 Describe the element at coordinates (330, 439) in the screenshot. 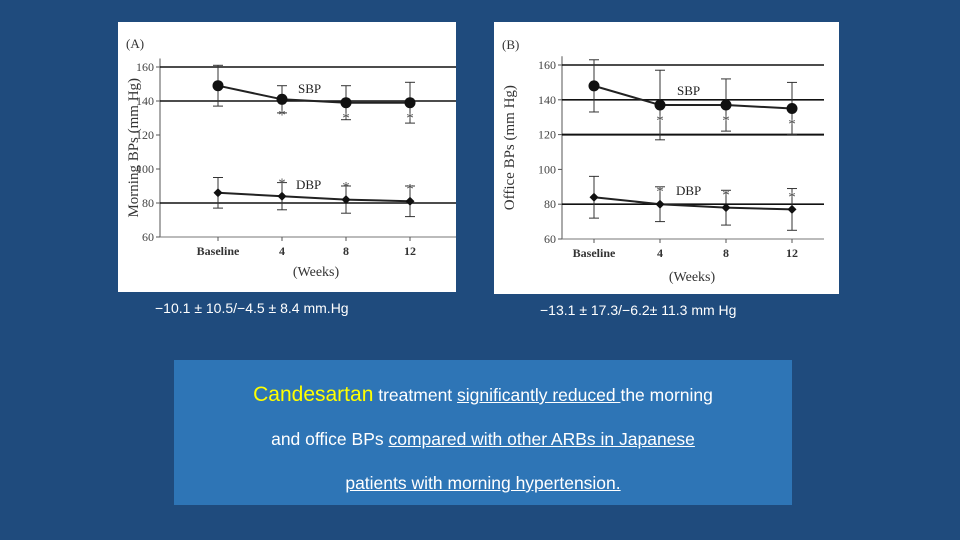

I see `summary-text: and office BPs` at that location.